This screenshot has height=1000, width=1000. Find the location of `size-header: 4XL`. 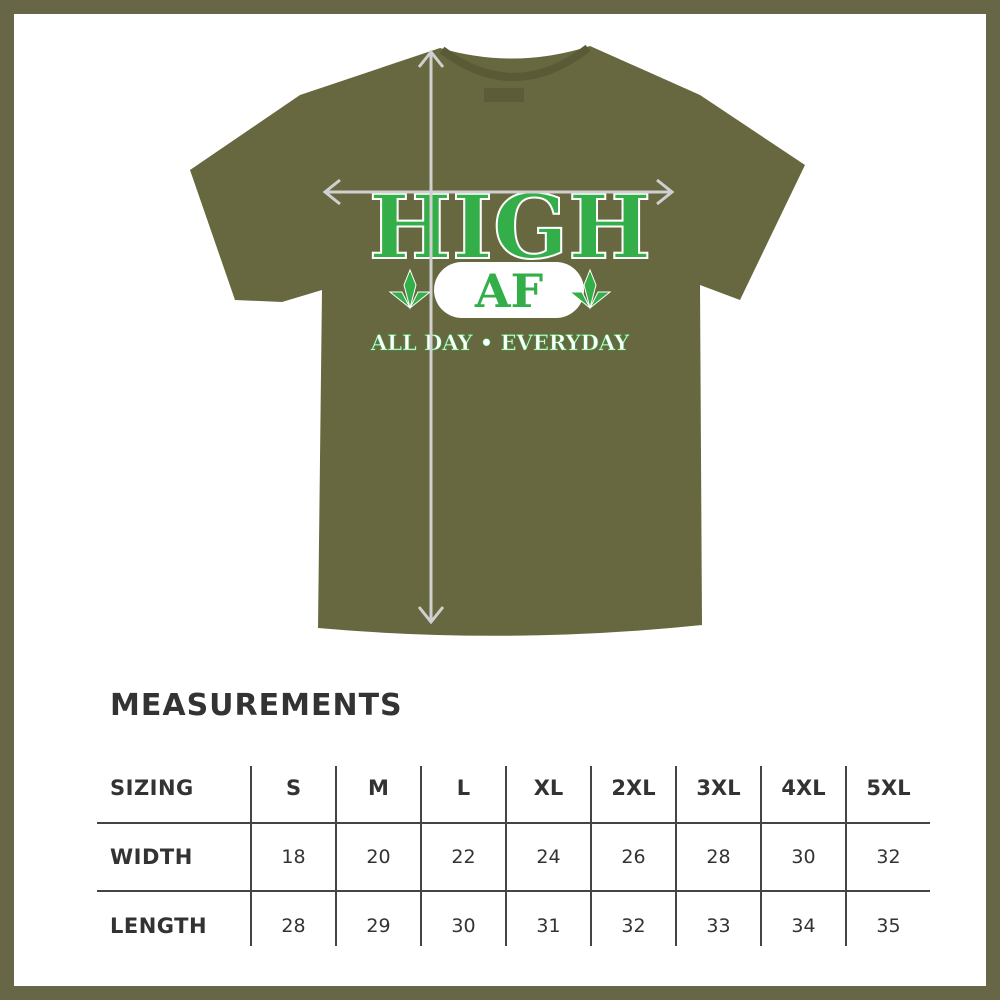

size-header: 4XL is located at coordinates (803, 788).